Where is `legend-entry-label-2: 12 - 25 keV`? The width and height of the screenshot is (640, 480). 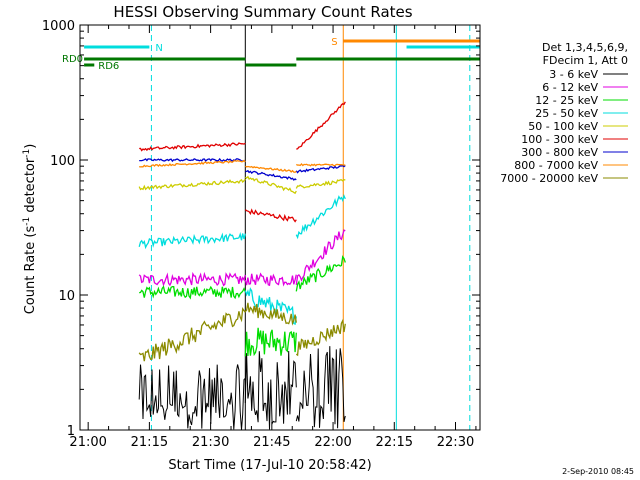 legend-entry-label-2: 12 - 25 keV is located at coordinates (566, 100).